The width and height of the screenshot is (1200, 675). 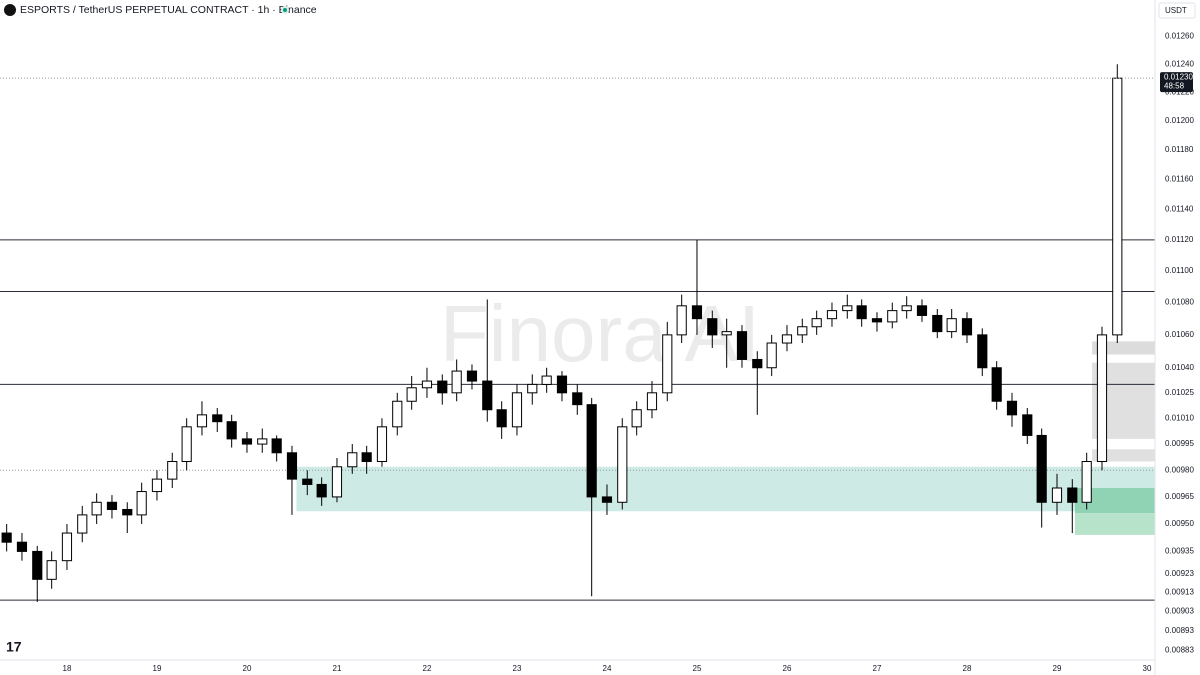 What do you see at coordinates (1179, 630) in the screenshot?
I see `y-tick-label: 0.00893` at bounding box center [1179, 630].